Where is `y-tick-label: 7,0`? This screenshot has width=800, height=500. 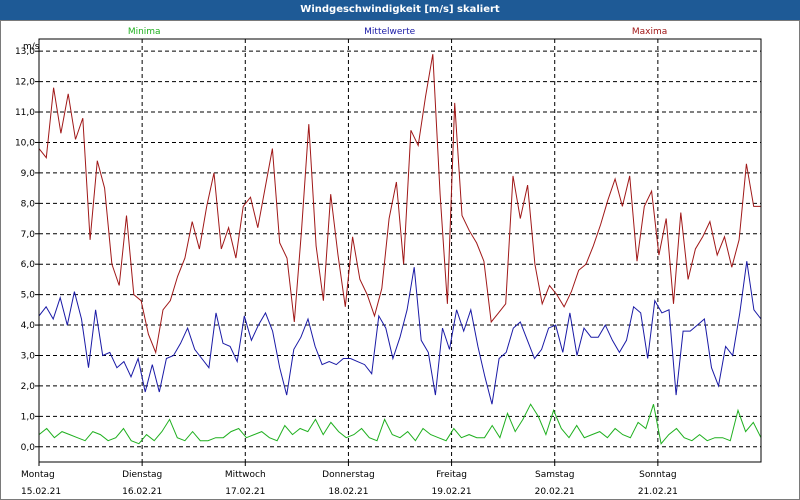 y-tick-label: 7,0 is located at coordinates (28, 235).